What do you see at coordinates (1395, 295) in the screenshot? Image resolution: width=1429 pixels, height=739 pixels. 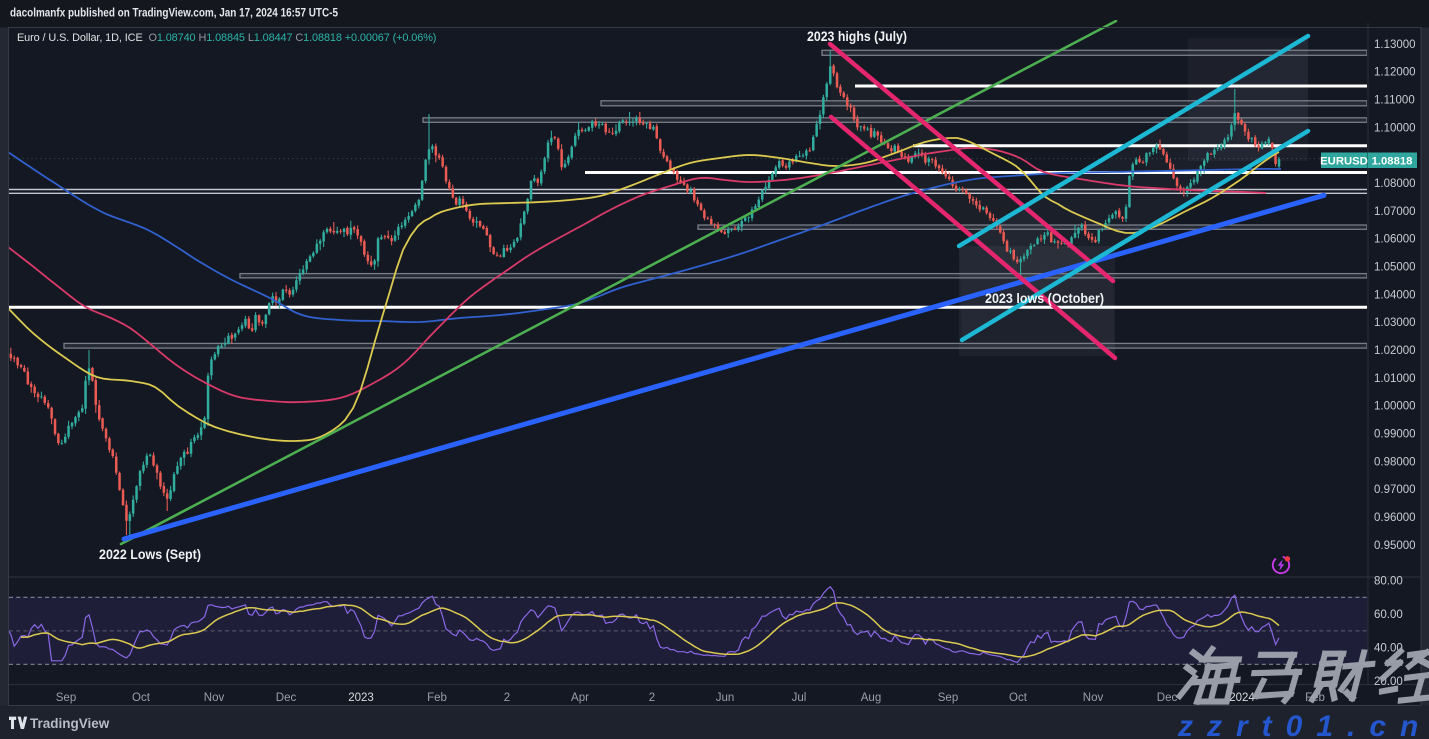 I see `svg-text: 1.04000` at bounding box center [1395, 295].